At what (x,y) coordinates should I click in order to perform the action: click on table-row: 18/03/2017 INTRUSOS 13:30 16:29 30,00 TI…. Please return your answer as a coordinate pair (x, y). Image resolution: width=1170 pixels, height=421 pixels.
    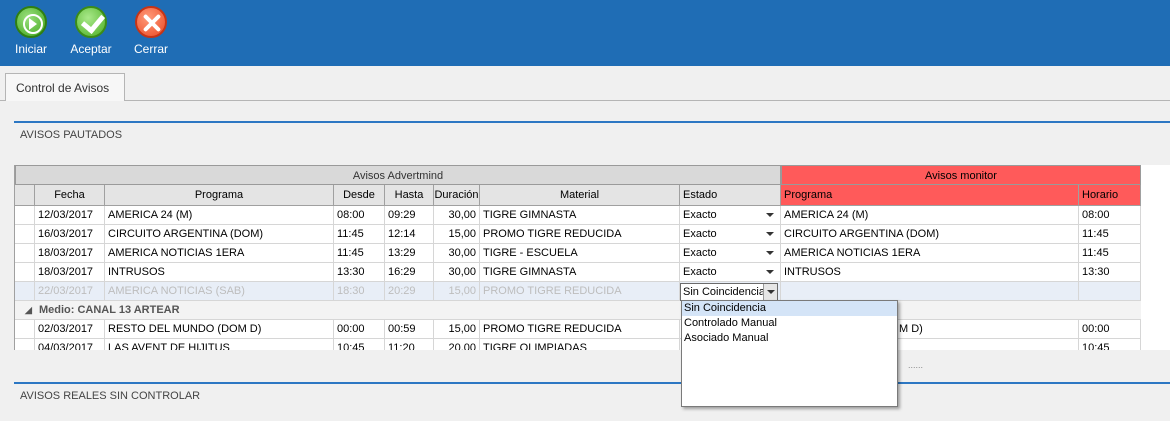
    Looking at the image, I should click on (578, 272).